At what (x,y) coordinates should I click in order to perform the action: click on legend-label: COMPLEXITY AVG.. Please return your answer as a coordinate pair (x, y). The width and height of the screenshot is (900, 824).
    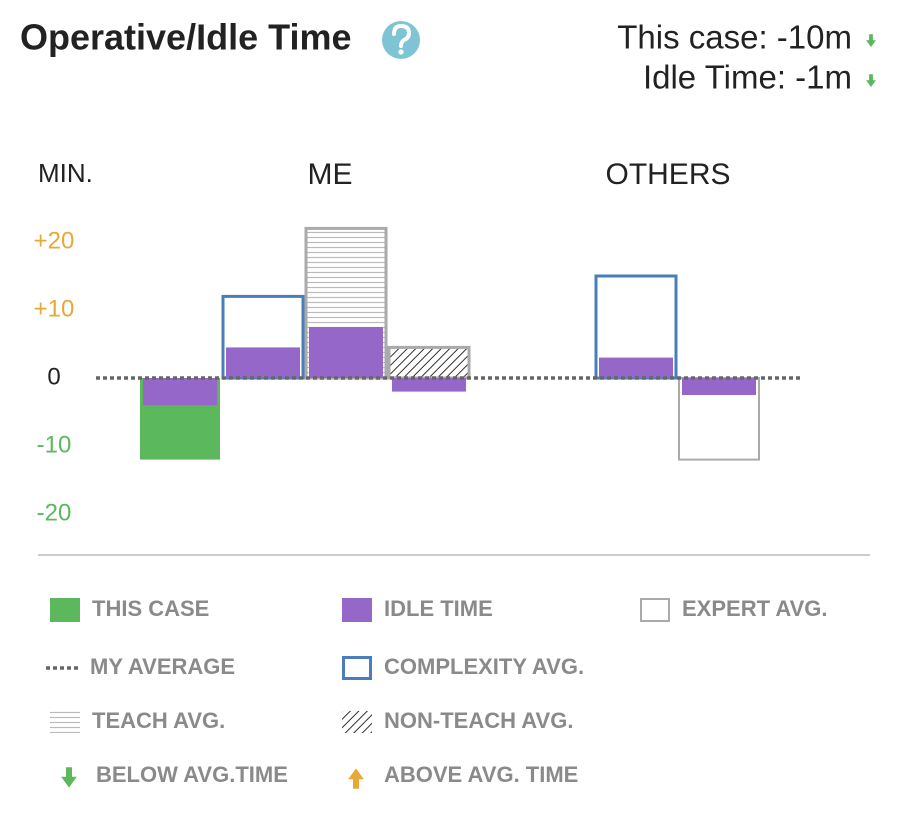
    Looking at the image, I should click on (484, 666).